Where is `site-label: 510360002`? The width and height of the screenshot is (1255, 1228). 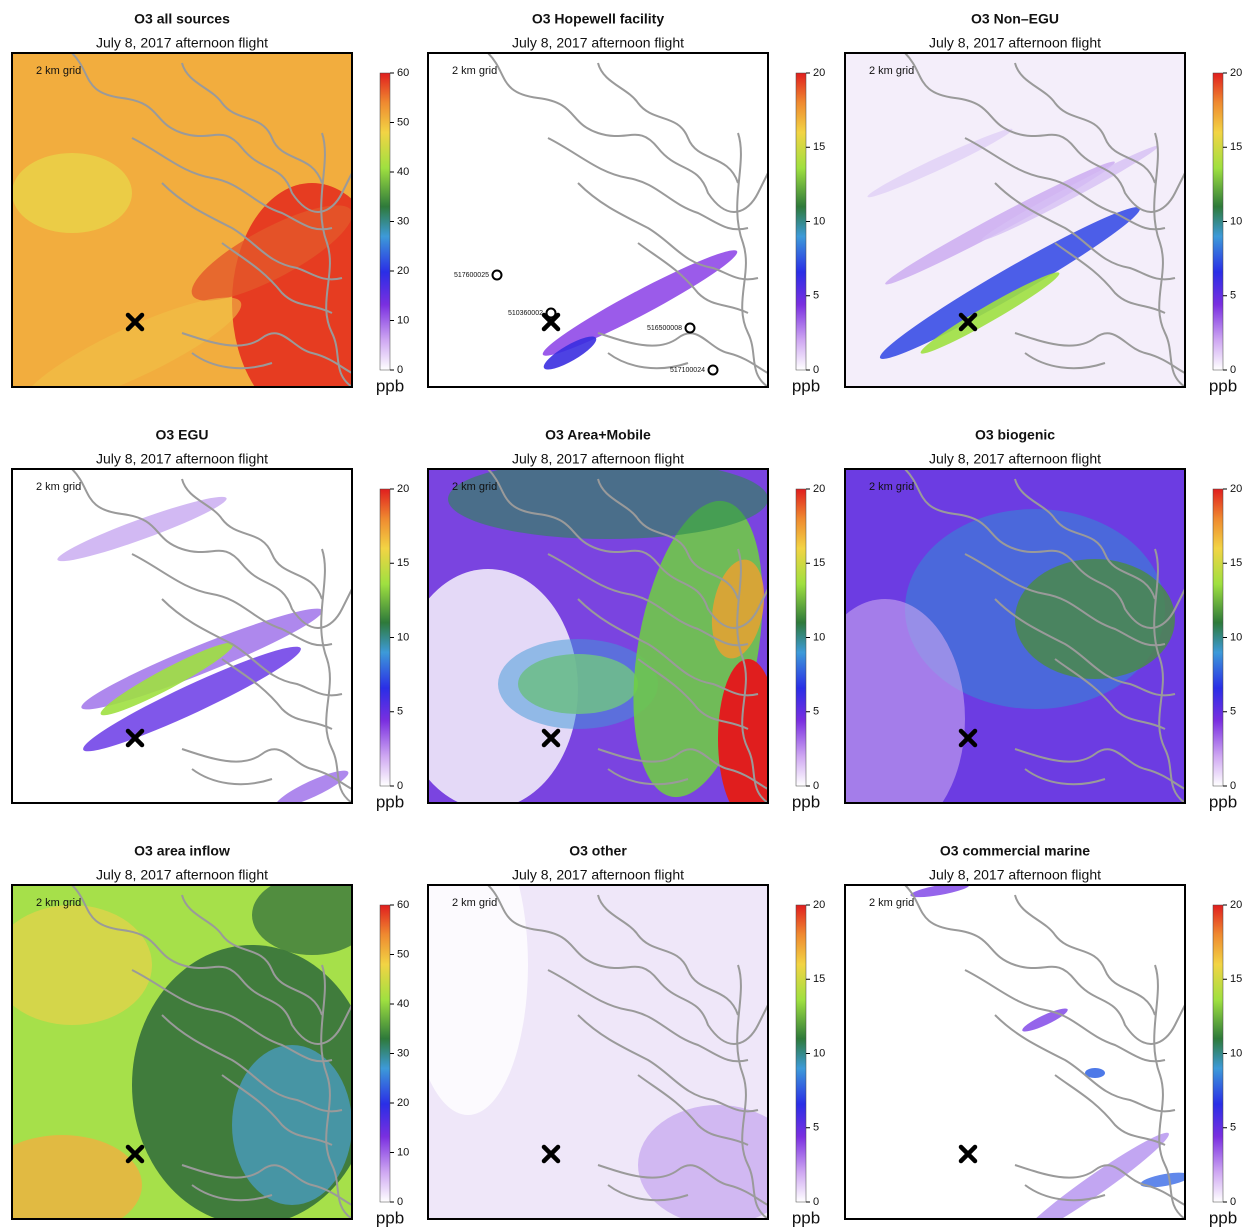 site-label: 510360002 is located at coordinates (525, 313).